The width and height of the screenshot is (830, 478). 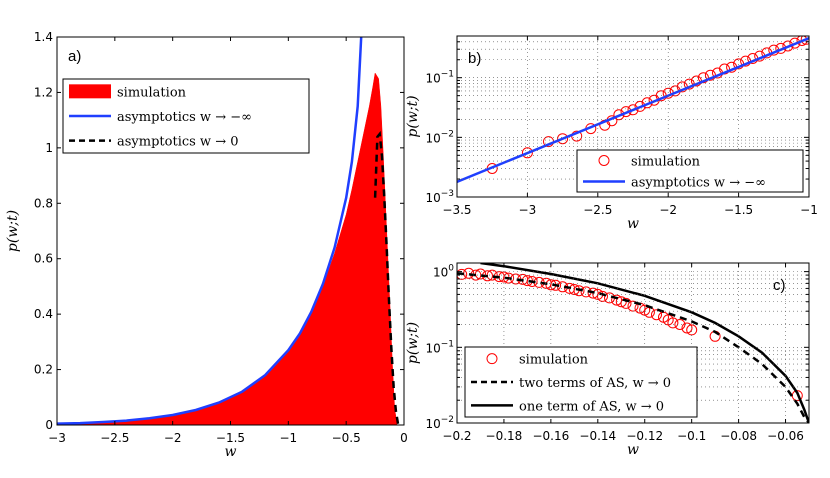 I want to click on legend: simulation asymptotics w → −∞, so click(x=690, y=171).